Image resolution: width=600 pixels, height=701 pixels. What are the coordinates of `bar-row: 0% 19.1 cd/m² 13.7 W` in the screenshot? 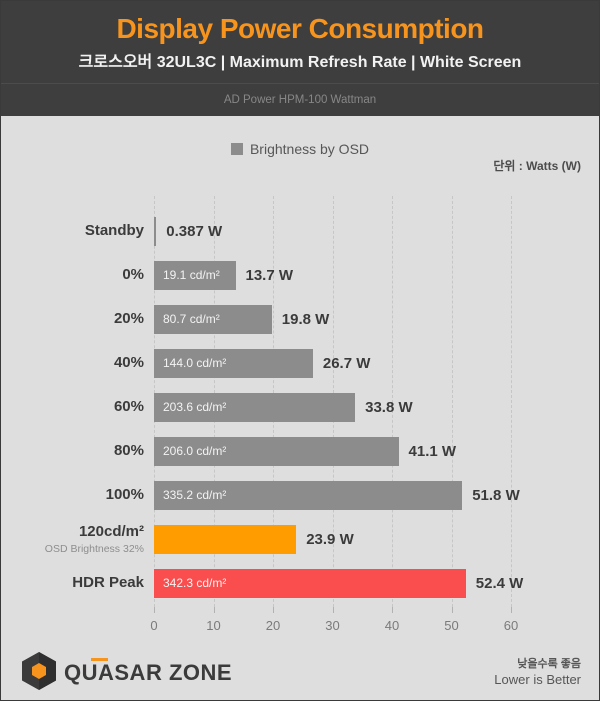 It's located at (300, 275).